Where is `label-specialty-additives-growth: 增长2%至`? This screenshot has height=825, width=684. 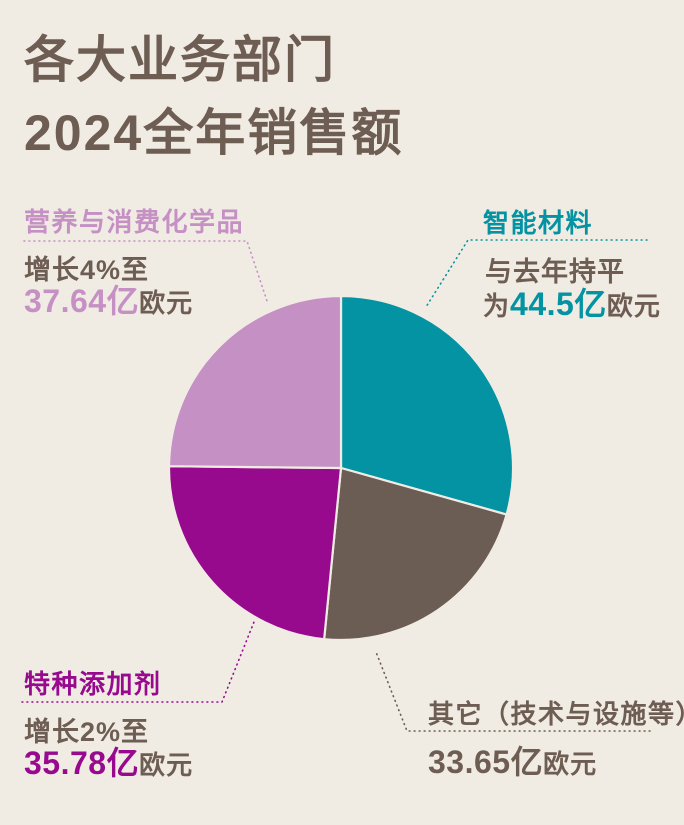
label-specialty-additives-growth: 增长2%至 is located at coordinates (87, 732).